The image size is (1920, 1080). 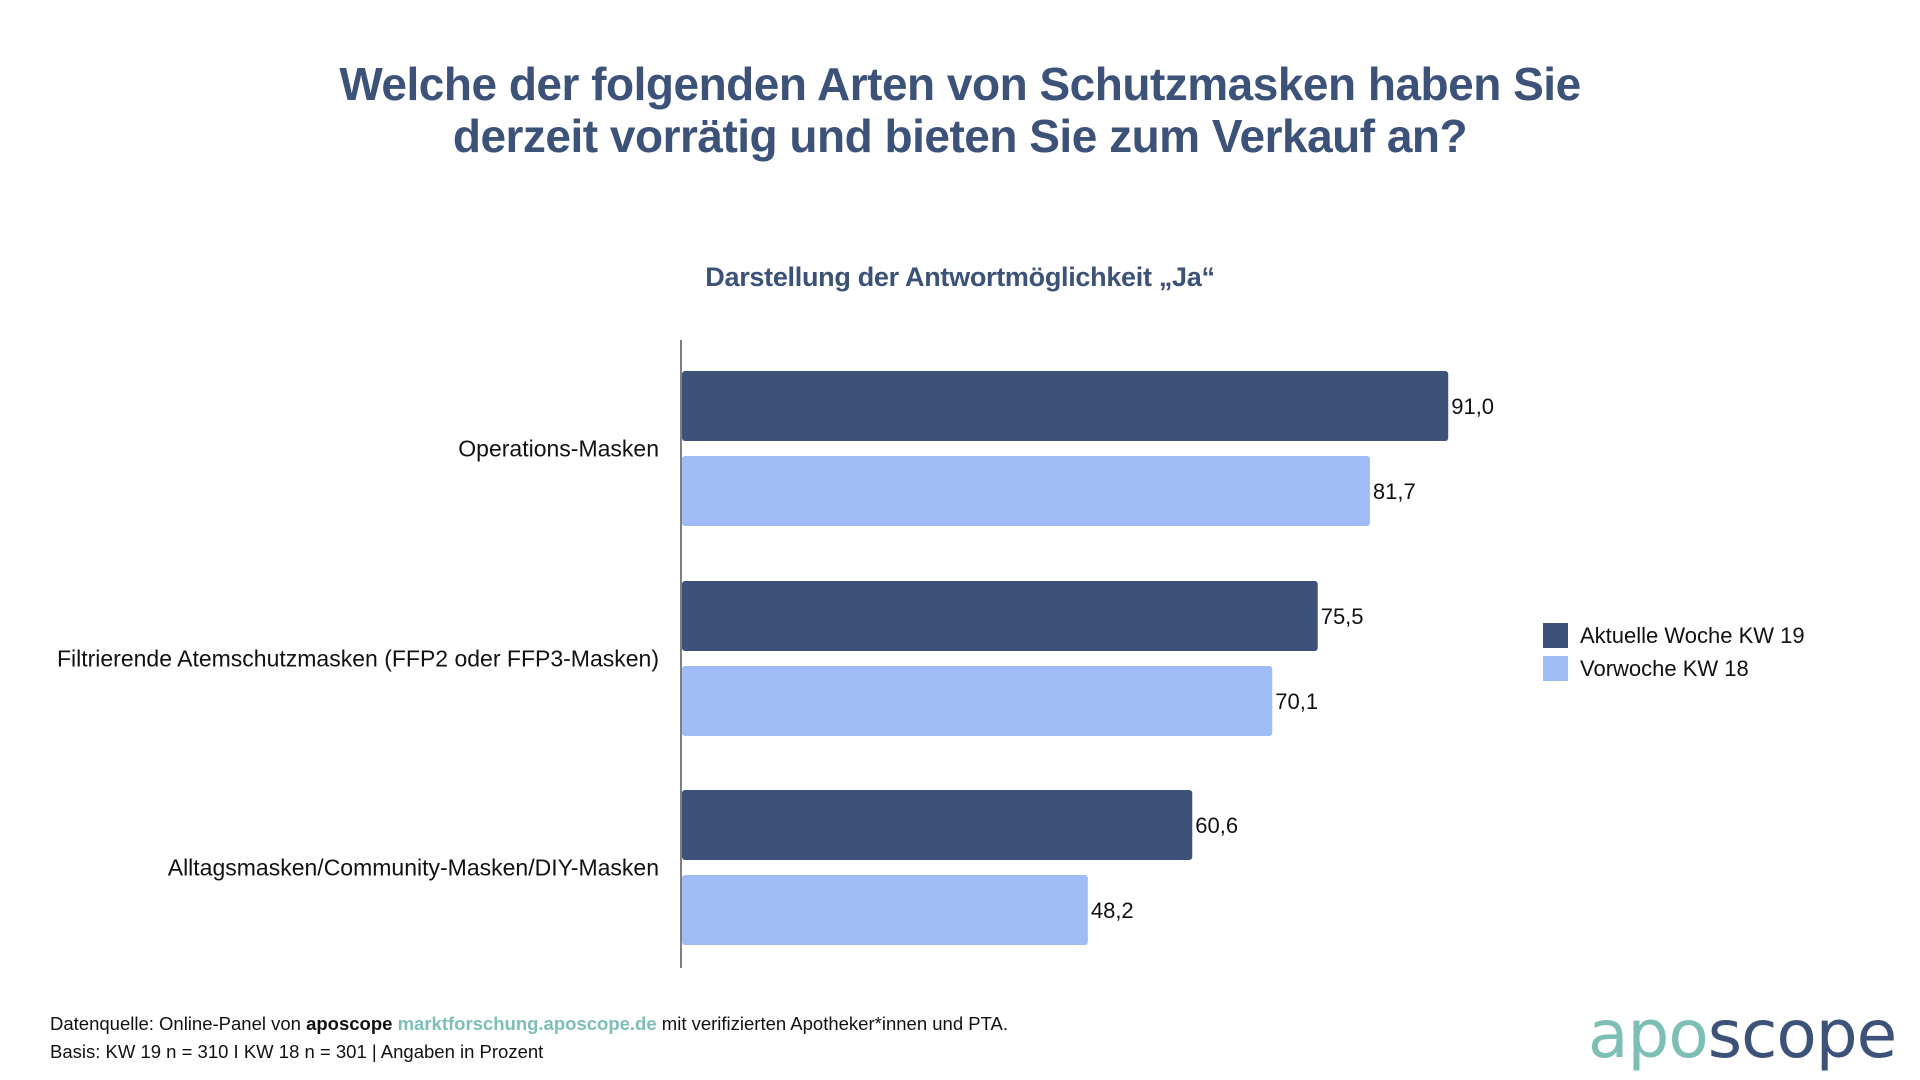 I want to click on logo-part-scope: scope, so click(x=1802, y=1034).